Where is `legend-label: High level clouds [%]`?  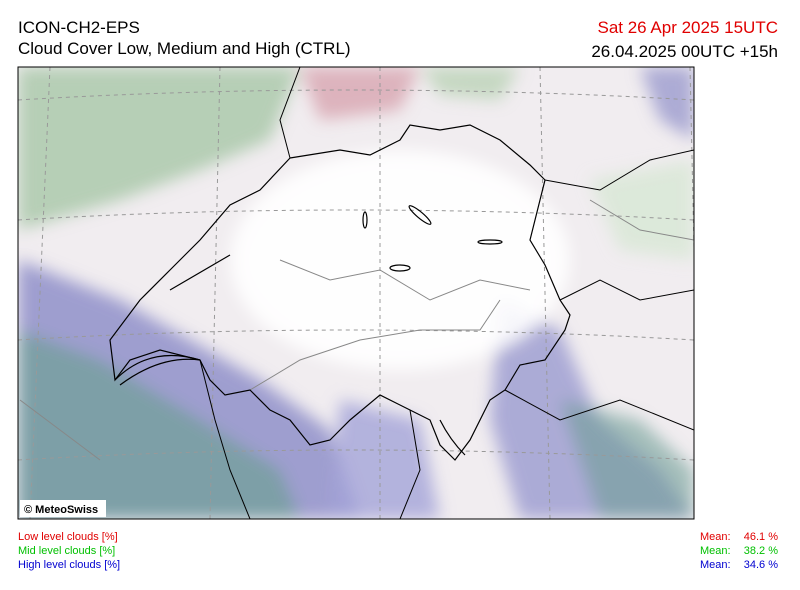 legend-label: High level clouds [%] is located at coordinates (69, 565).